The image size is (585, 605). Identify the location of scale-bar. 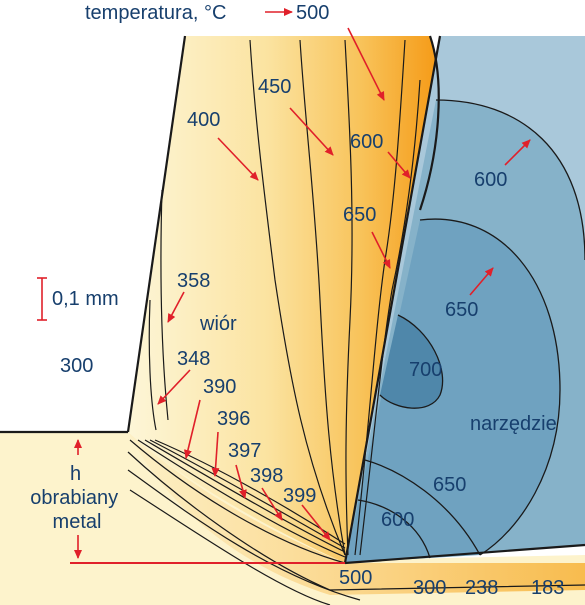
(42, 299).